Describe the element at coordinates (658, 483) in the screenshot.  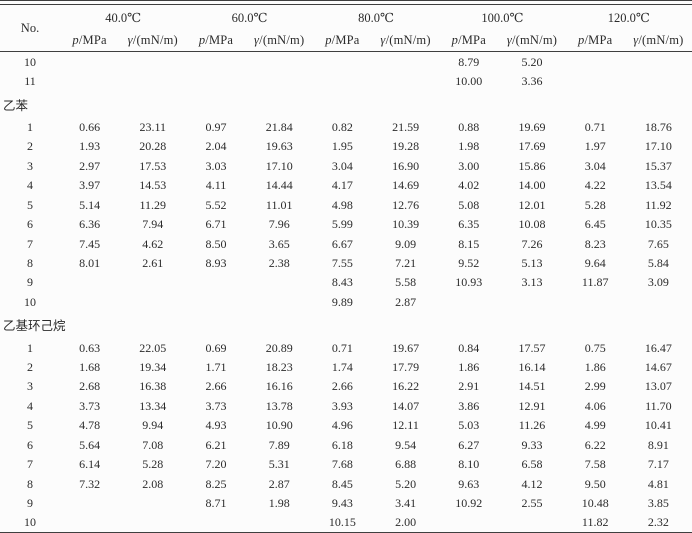
I see `gamma-value-cell: 4.81` at that location.